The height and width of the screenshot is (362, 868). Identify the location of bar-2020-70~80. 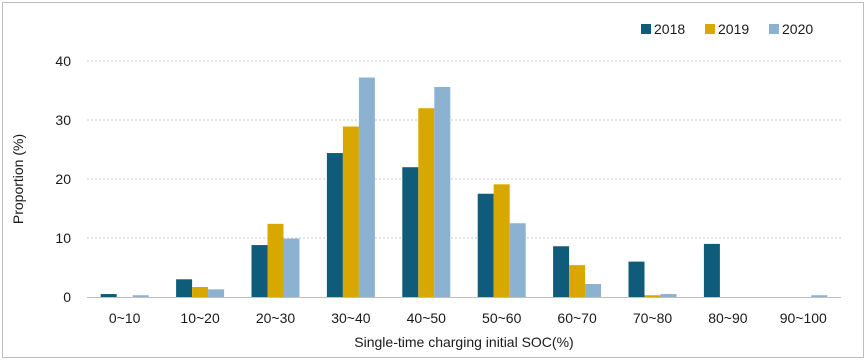
(668, 295).